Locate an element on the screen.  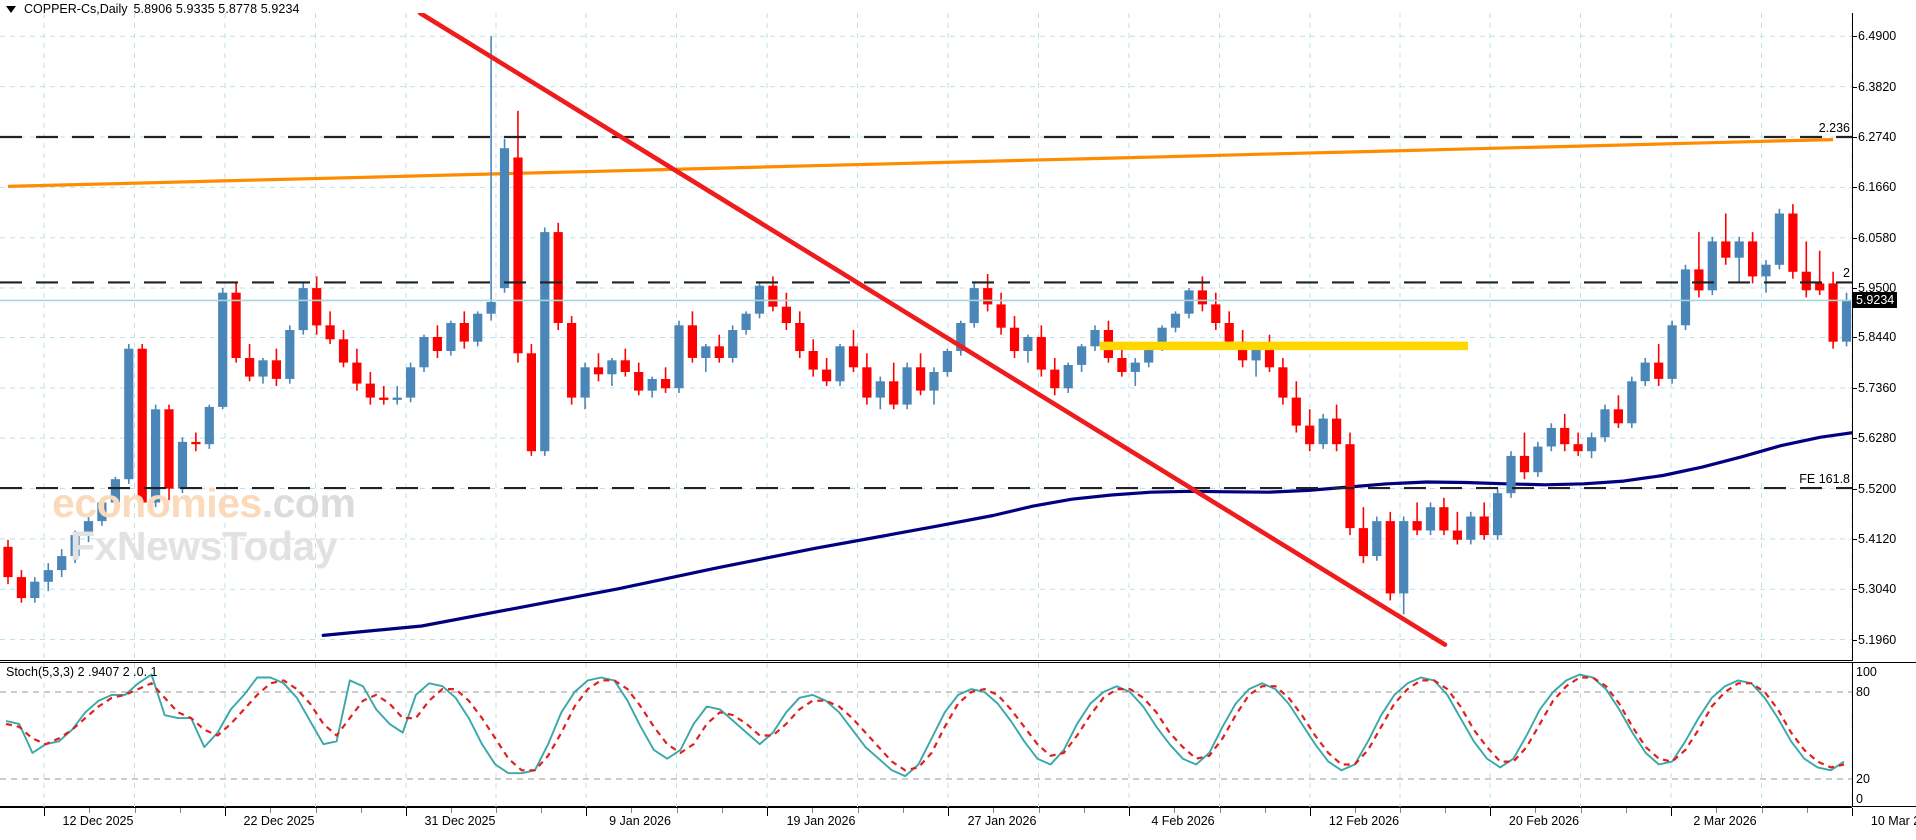
date-axis-label: 12 Dec 2025 is located at coordinates (98, 821).